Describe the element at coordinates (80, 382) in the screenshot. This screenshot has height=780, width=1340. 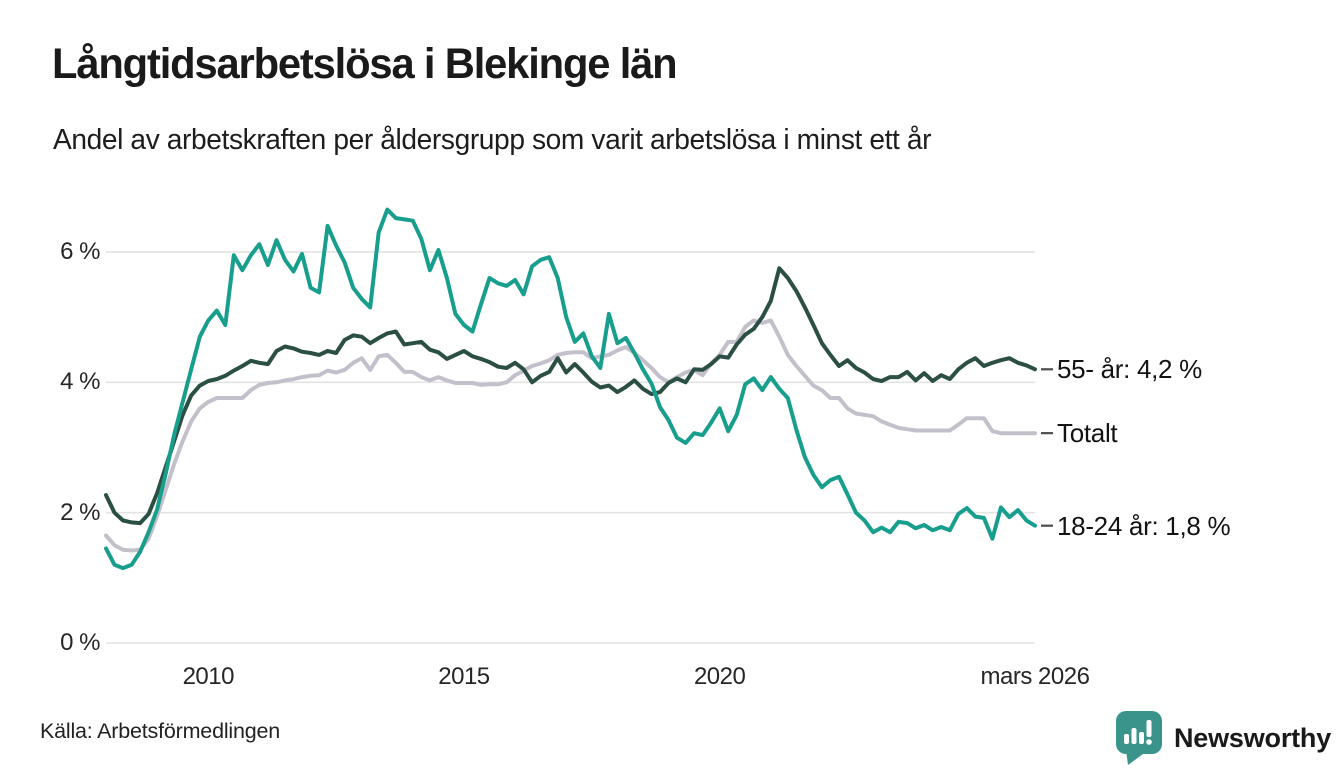
I see `y-tick-label: 4 %` at that location.